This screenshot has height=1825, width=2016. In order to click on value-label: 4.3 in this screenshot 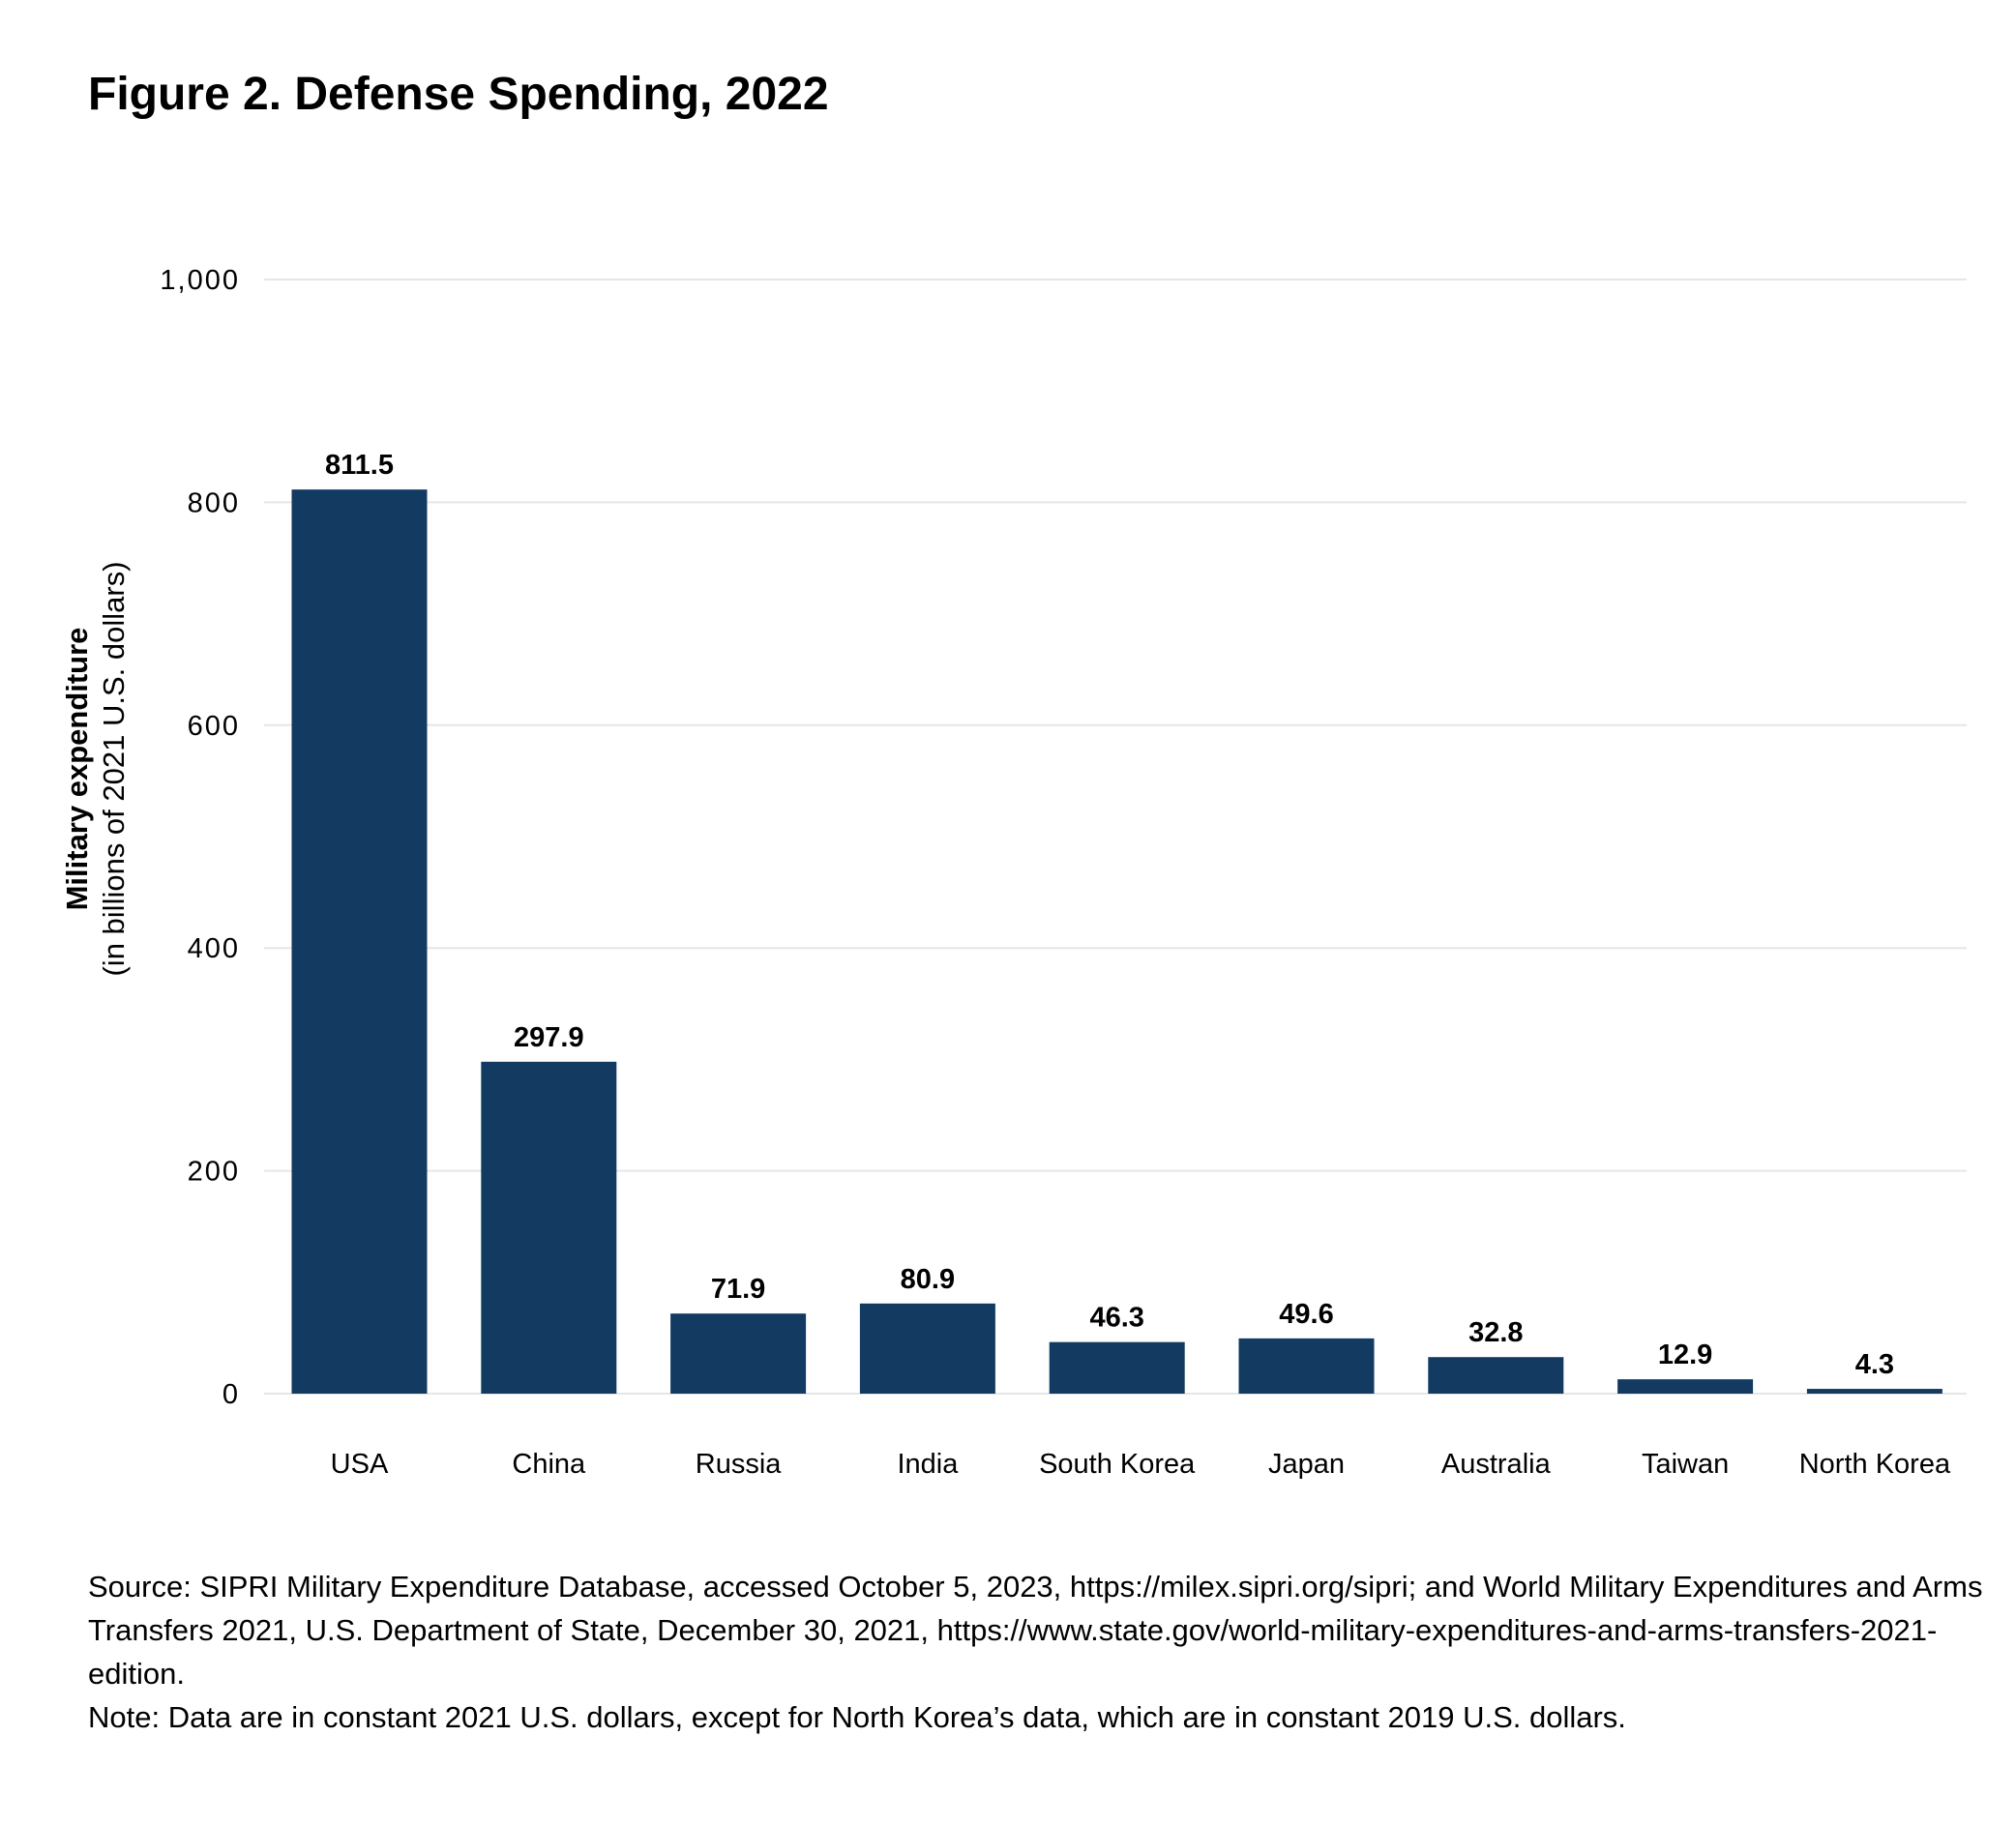, I will do `click(1874, 1365)`.